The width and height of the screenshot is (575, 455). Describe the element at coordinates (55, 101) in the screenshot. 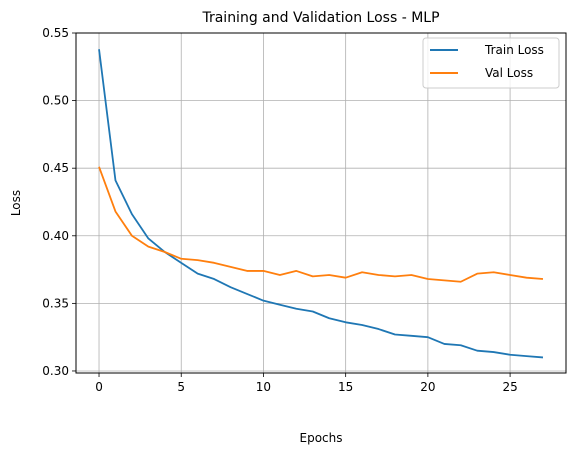

I see `y-tick-label: 0.50` at that location.